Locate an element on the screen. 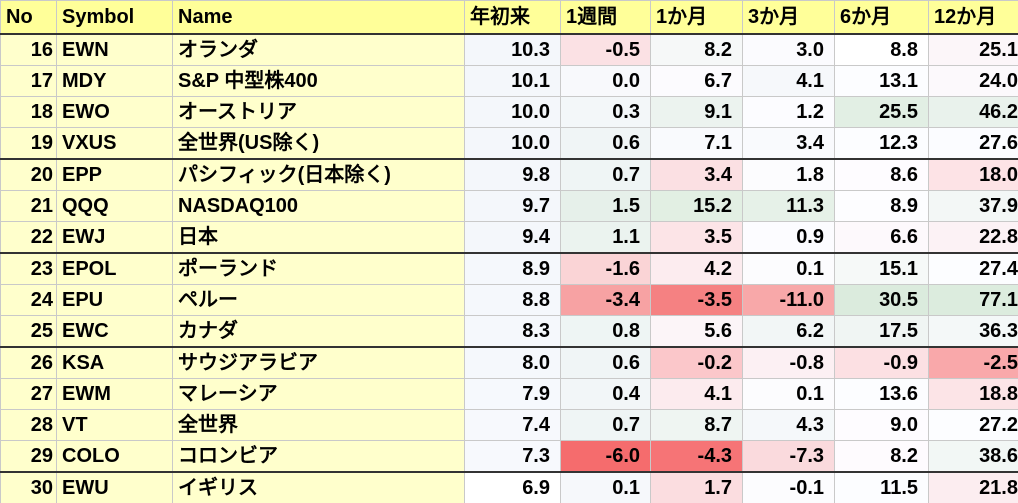  cell-no: 19 is located at coordinates (28, 143).